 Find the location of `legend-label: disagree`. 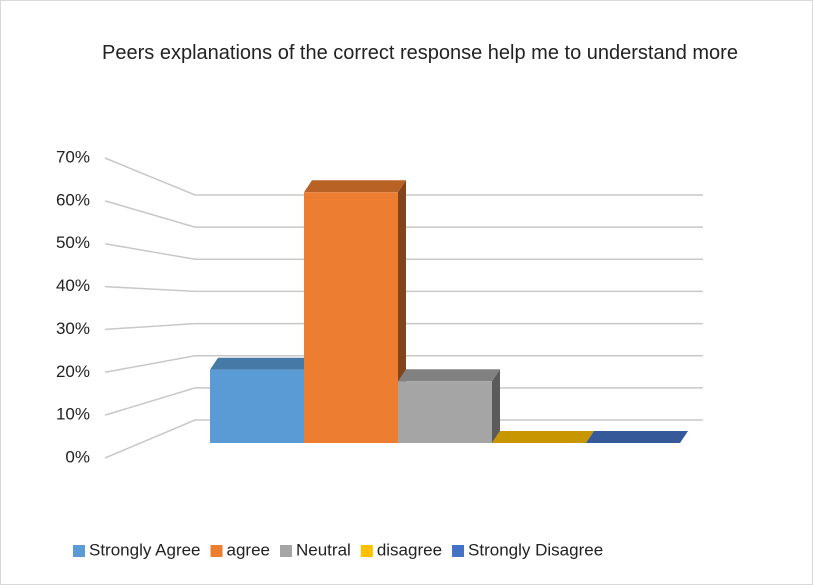

legend-label: disagree is located at coordinates (409, 549).